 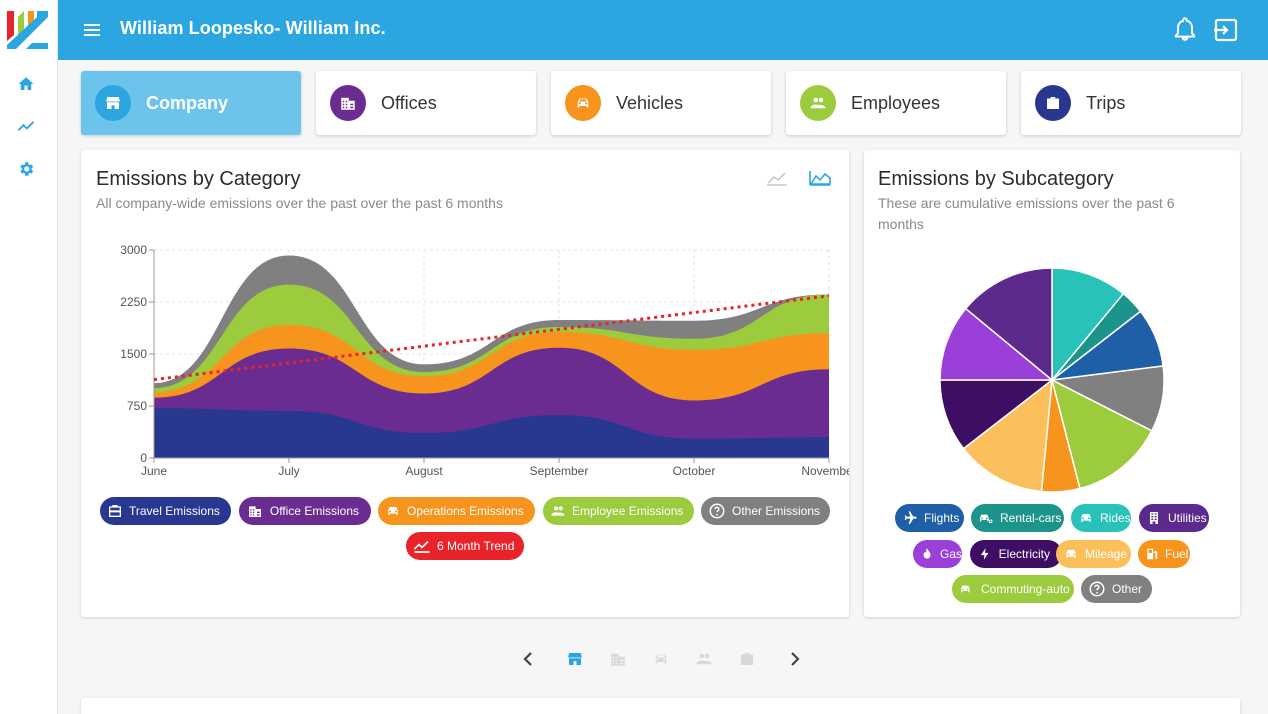 I want to click on legend-label: Employee Emissions, so click(x=628, y=511).